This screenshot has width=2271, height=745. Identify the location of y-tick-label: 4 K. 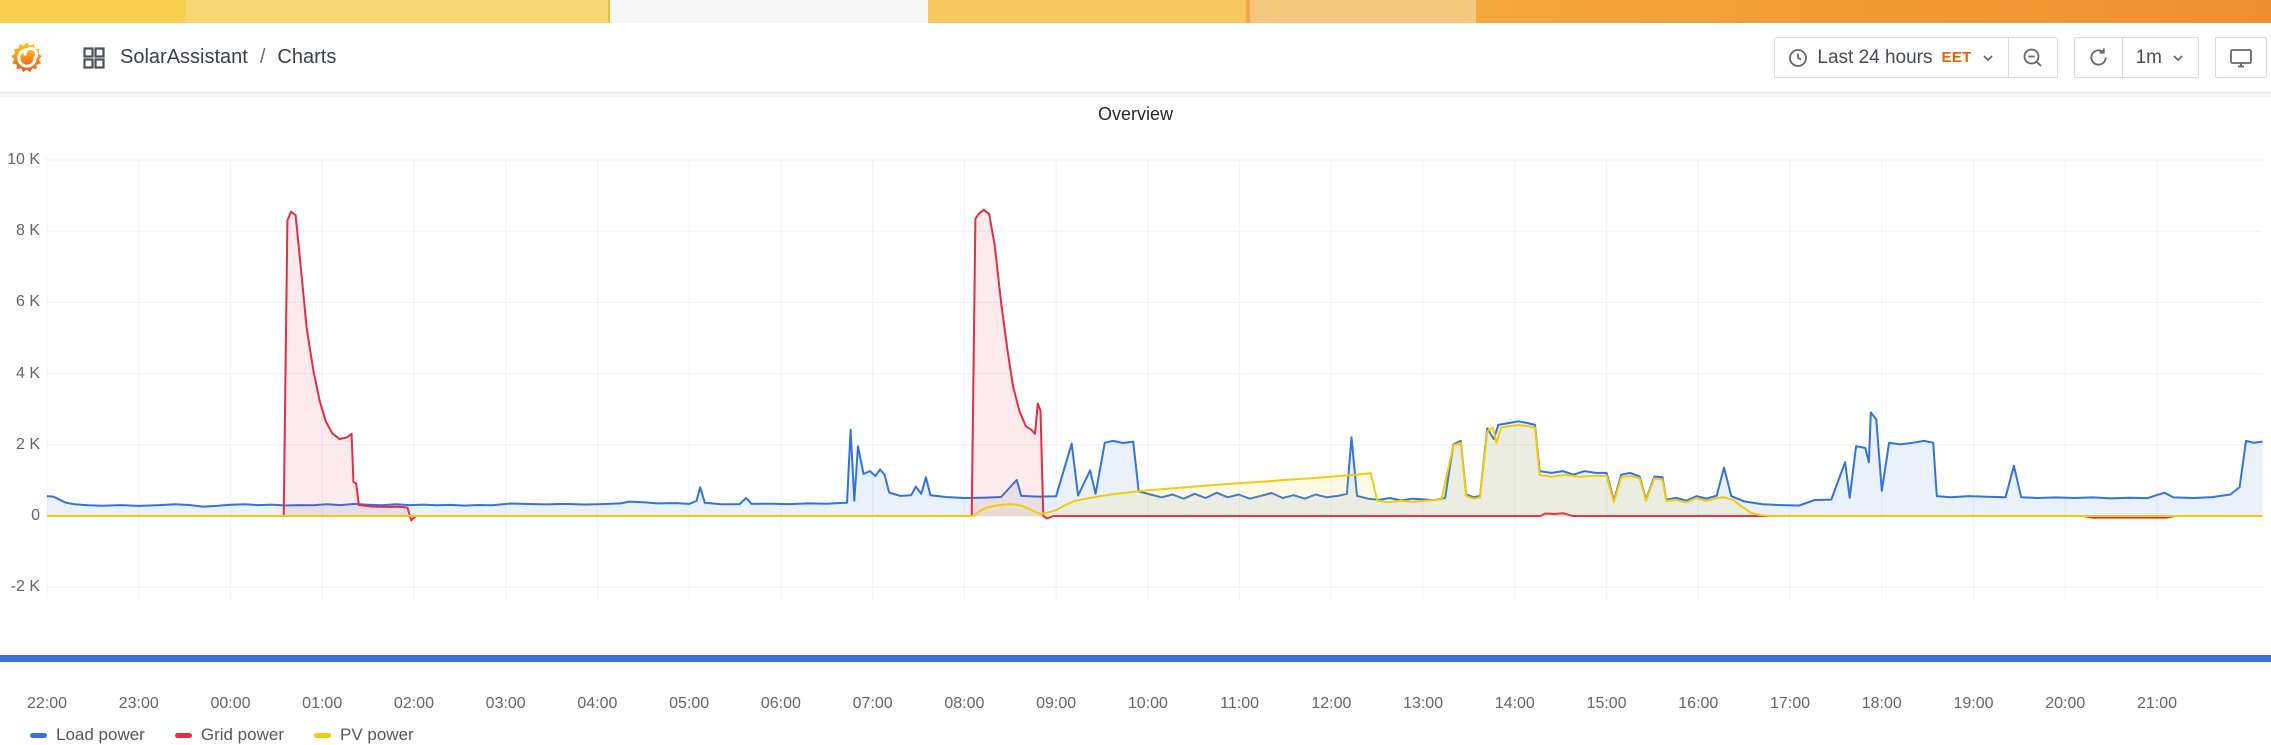
(27, 373).